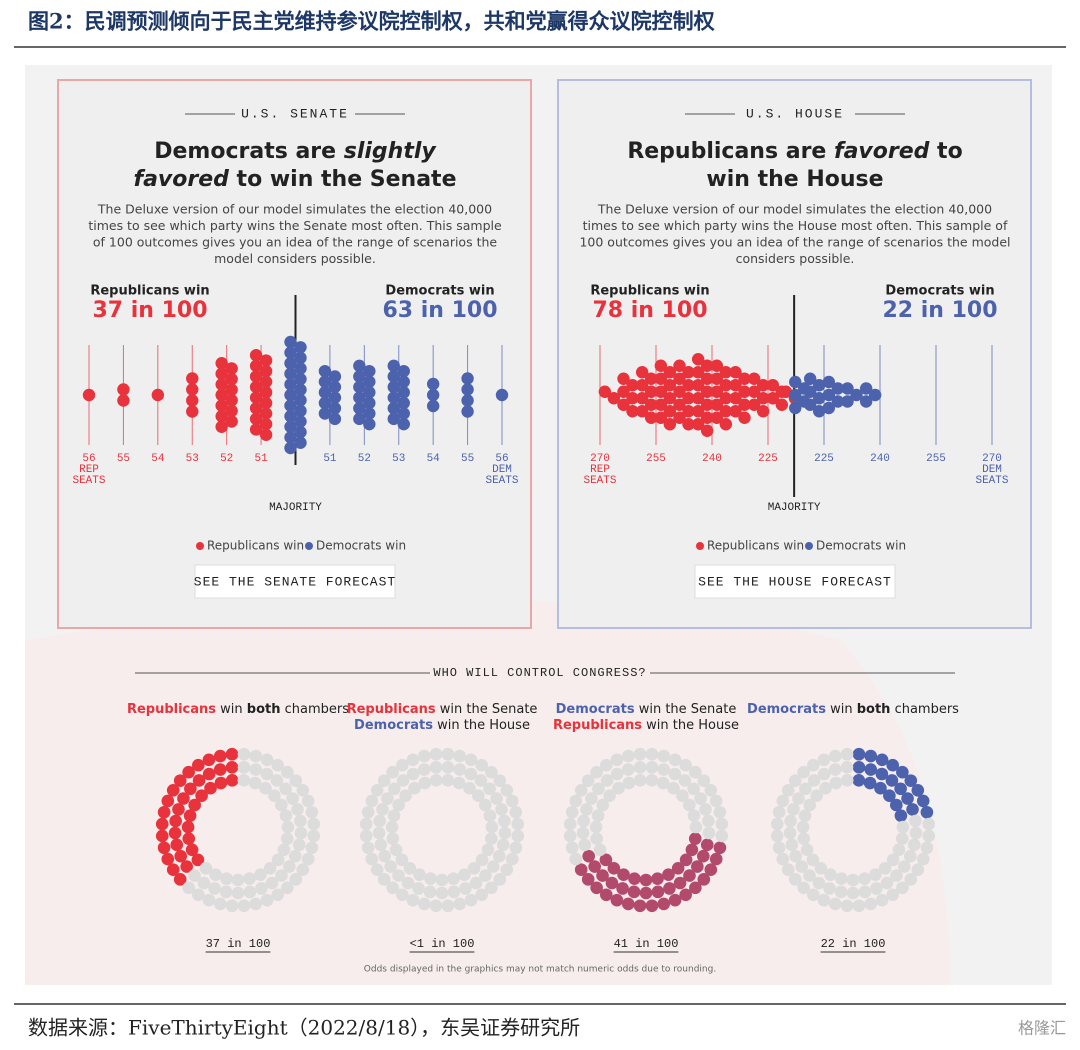 The height and width of the screenshot is (1050, 1080). What do you see at coordinates (343, 179) in the screenshot?
I see `text-part: to win the Senate` at bounding box center [343, 179].